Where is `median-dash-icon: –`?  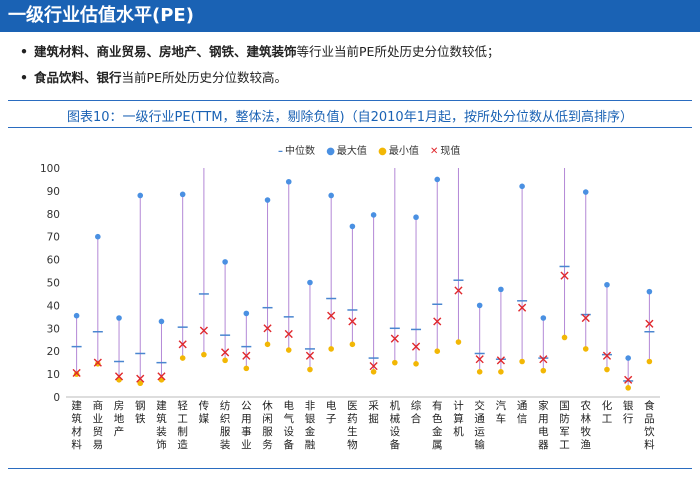 median-dash-icon: – is located at coordinates (280, 151).